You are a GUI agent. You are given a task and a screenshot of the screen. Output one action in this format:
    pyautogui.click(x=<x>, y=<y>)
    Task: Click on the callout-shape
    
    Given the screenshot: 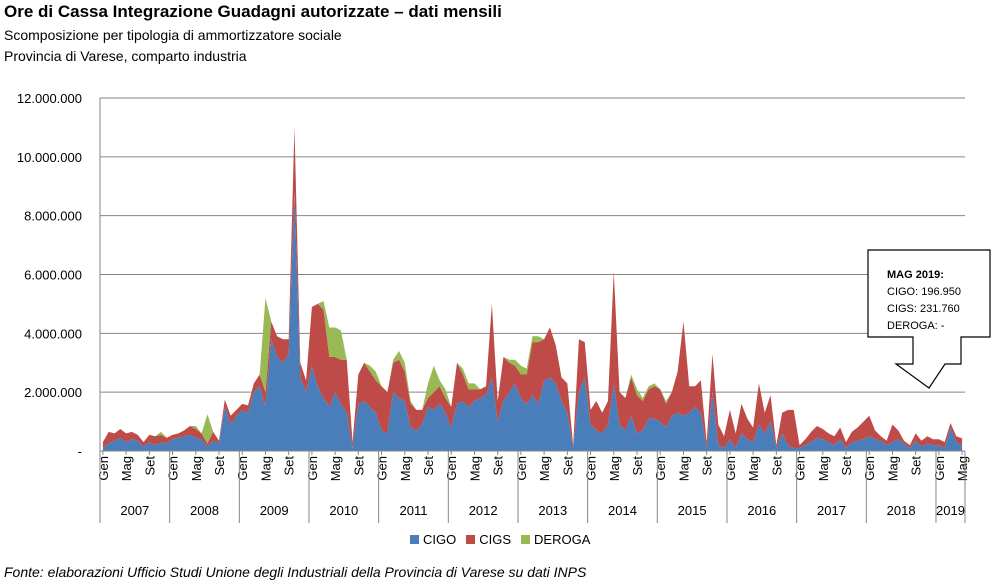 What is the action you would take?
    pyautogui.click(x=929, y=319)
    